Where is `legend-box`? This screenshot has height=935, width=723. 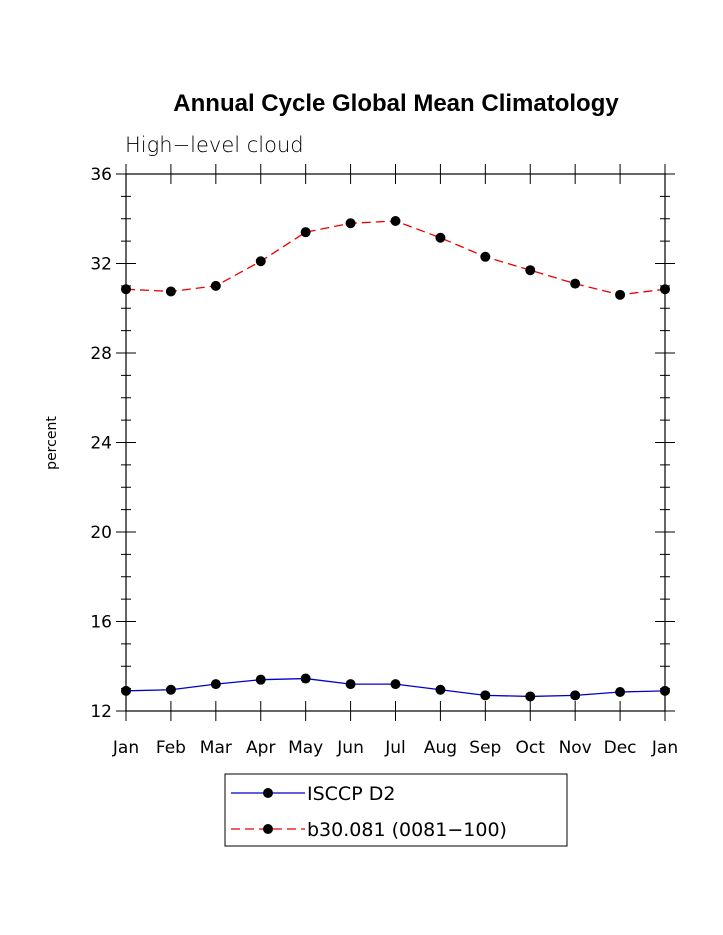
legend-box is located at coordinates (396, 810).